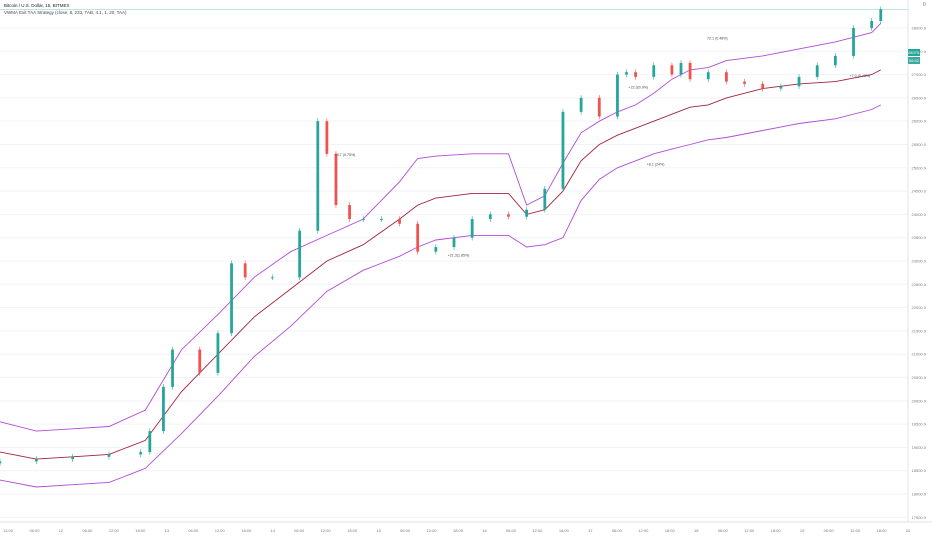 The image size is (932, 550). I want to click on y-tick-label: 22000.0, so click(919, 307).